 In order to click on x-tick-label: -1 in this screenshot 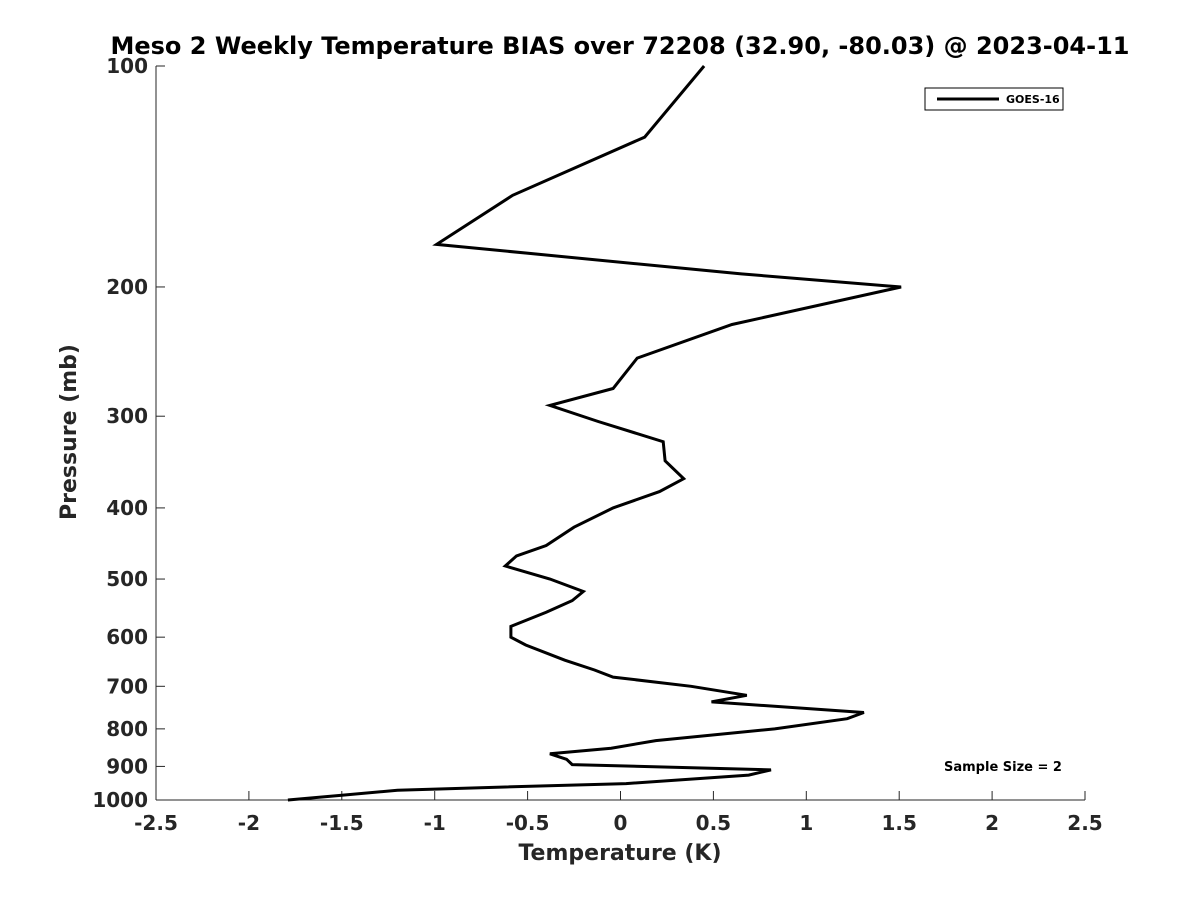, I will do `click(435, 823)`.